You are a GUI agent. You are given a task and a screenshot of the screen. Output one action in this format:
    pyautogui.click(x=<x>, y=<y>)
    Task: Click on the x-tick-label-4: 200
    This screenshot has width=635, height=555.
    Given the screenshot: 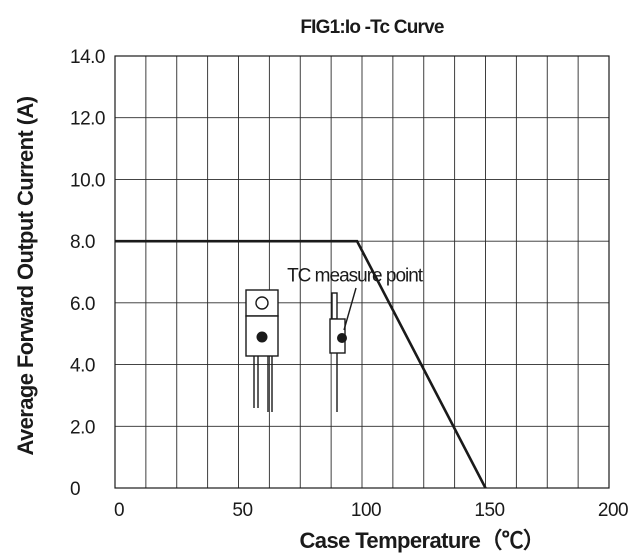 What is the action you would take?
    pyautogui.click(x=613, y=510)
    